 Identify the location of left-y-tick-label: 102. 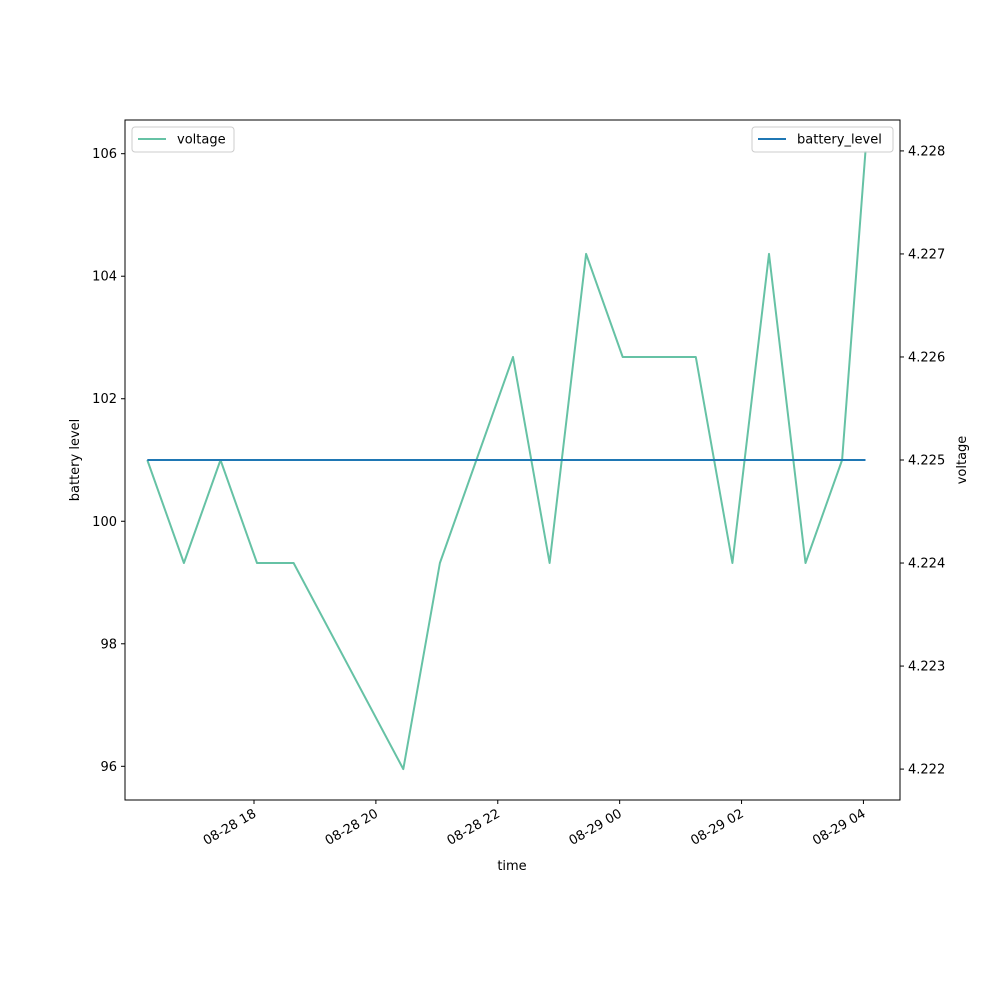
(104, 399).